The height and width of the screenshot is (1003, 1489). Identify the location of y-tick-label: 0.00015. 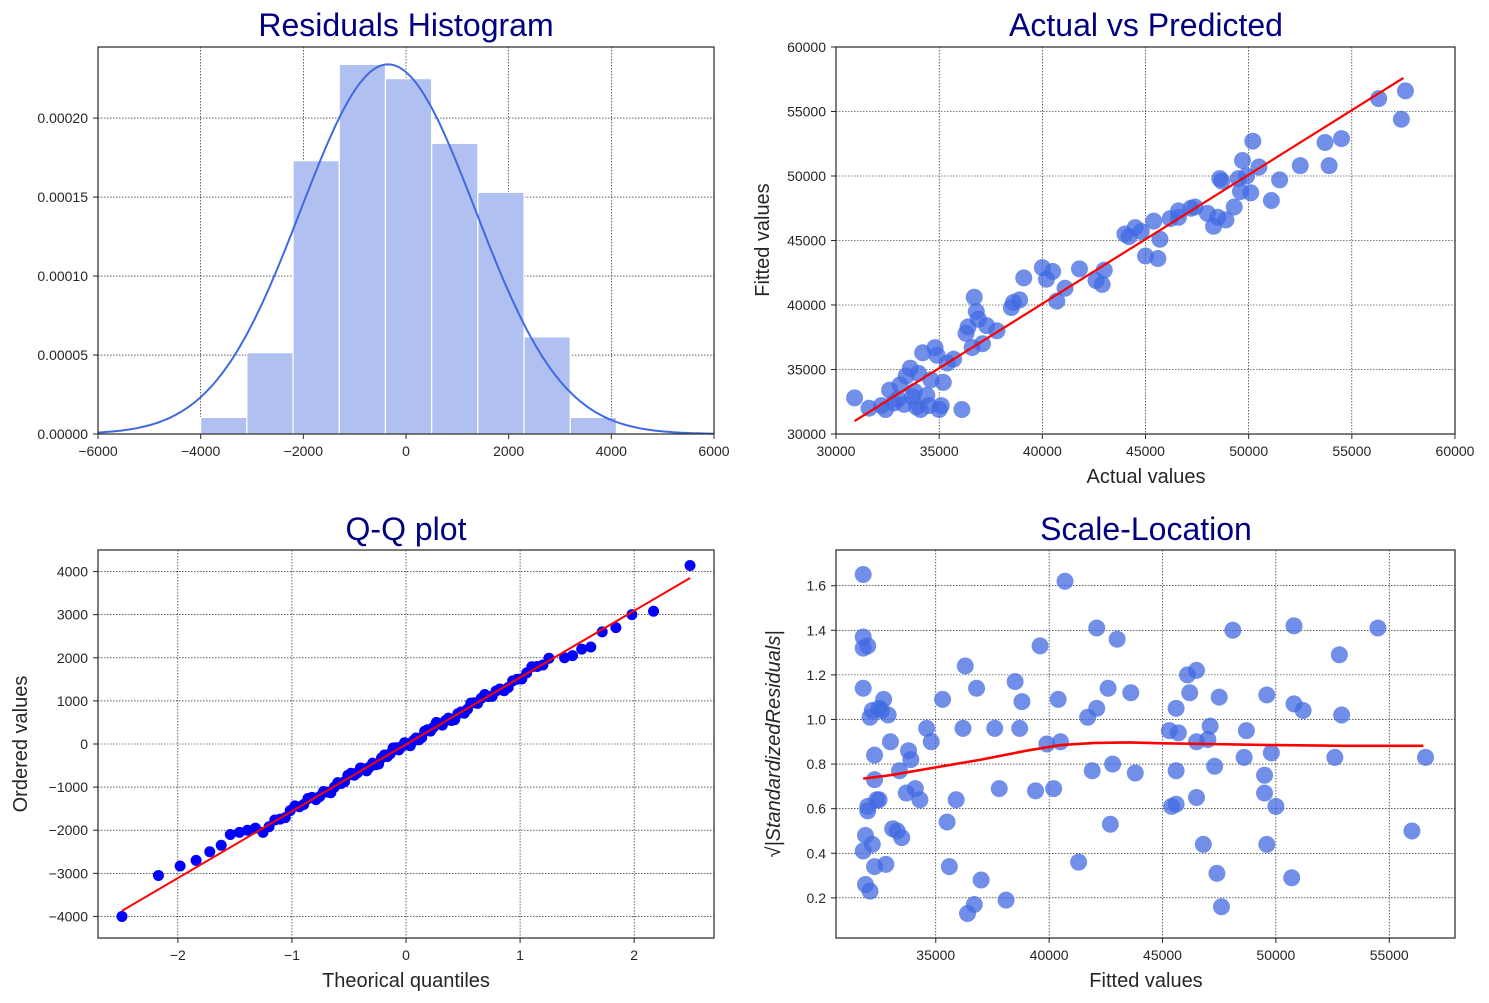
(62, 197).